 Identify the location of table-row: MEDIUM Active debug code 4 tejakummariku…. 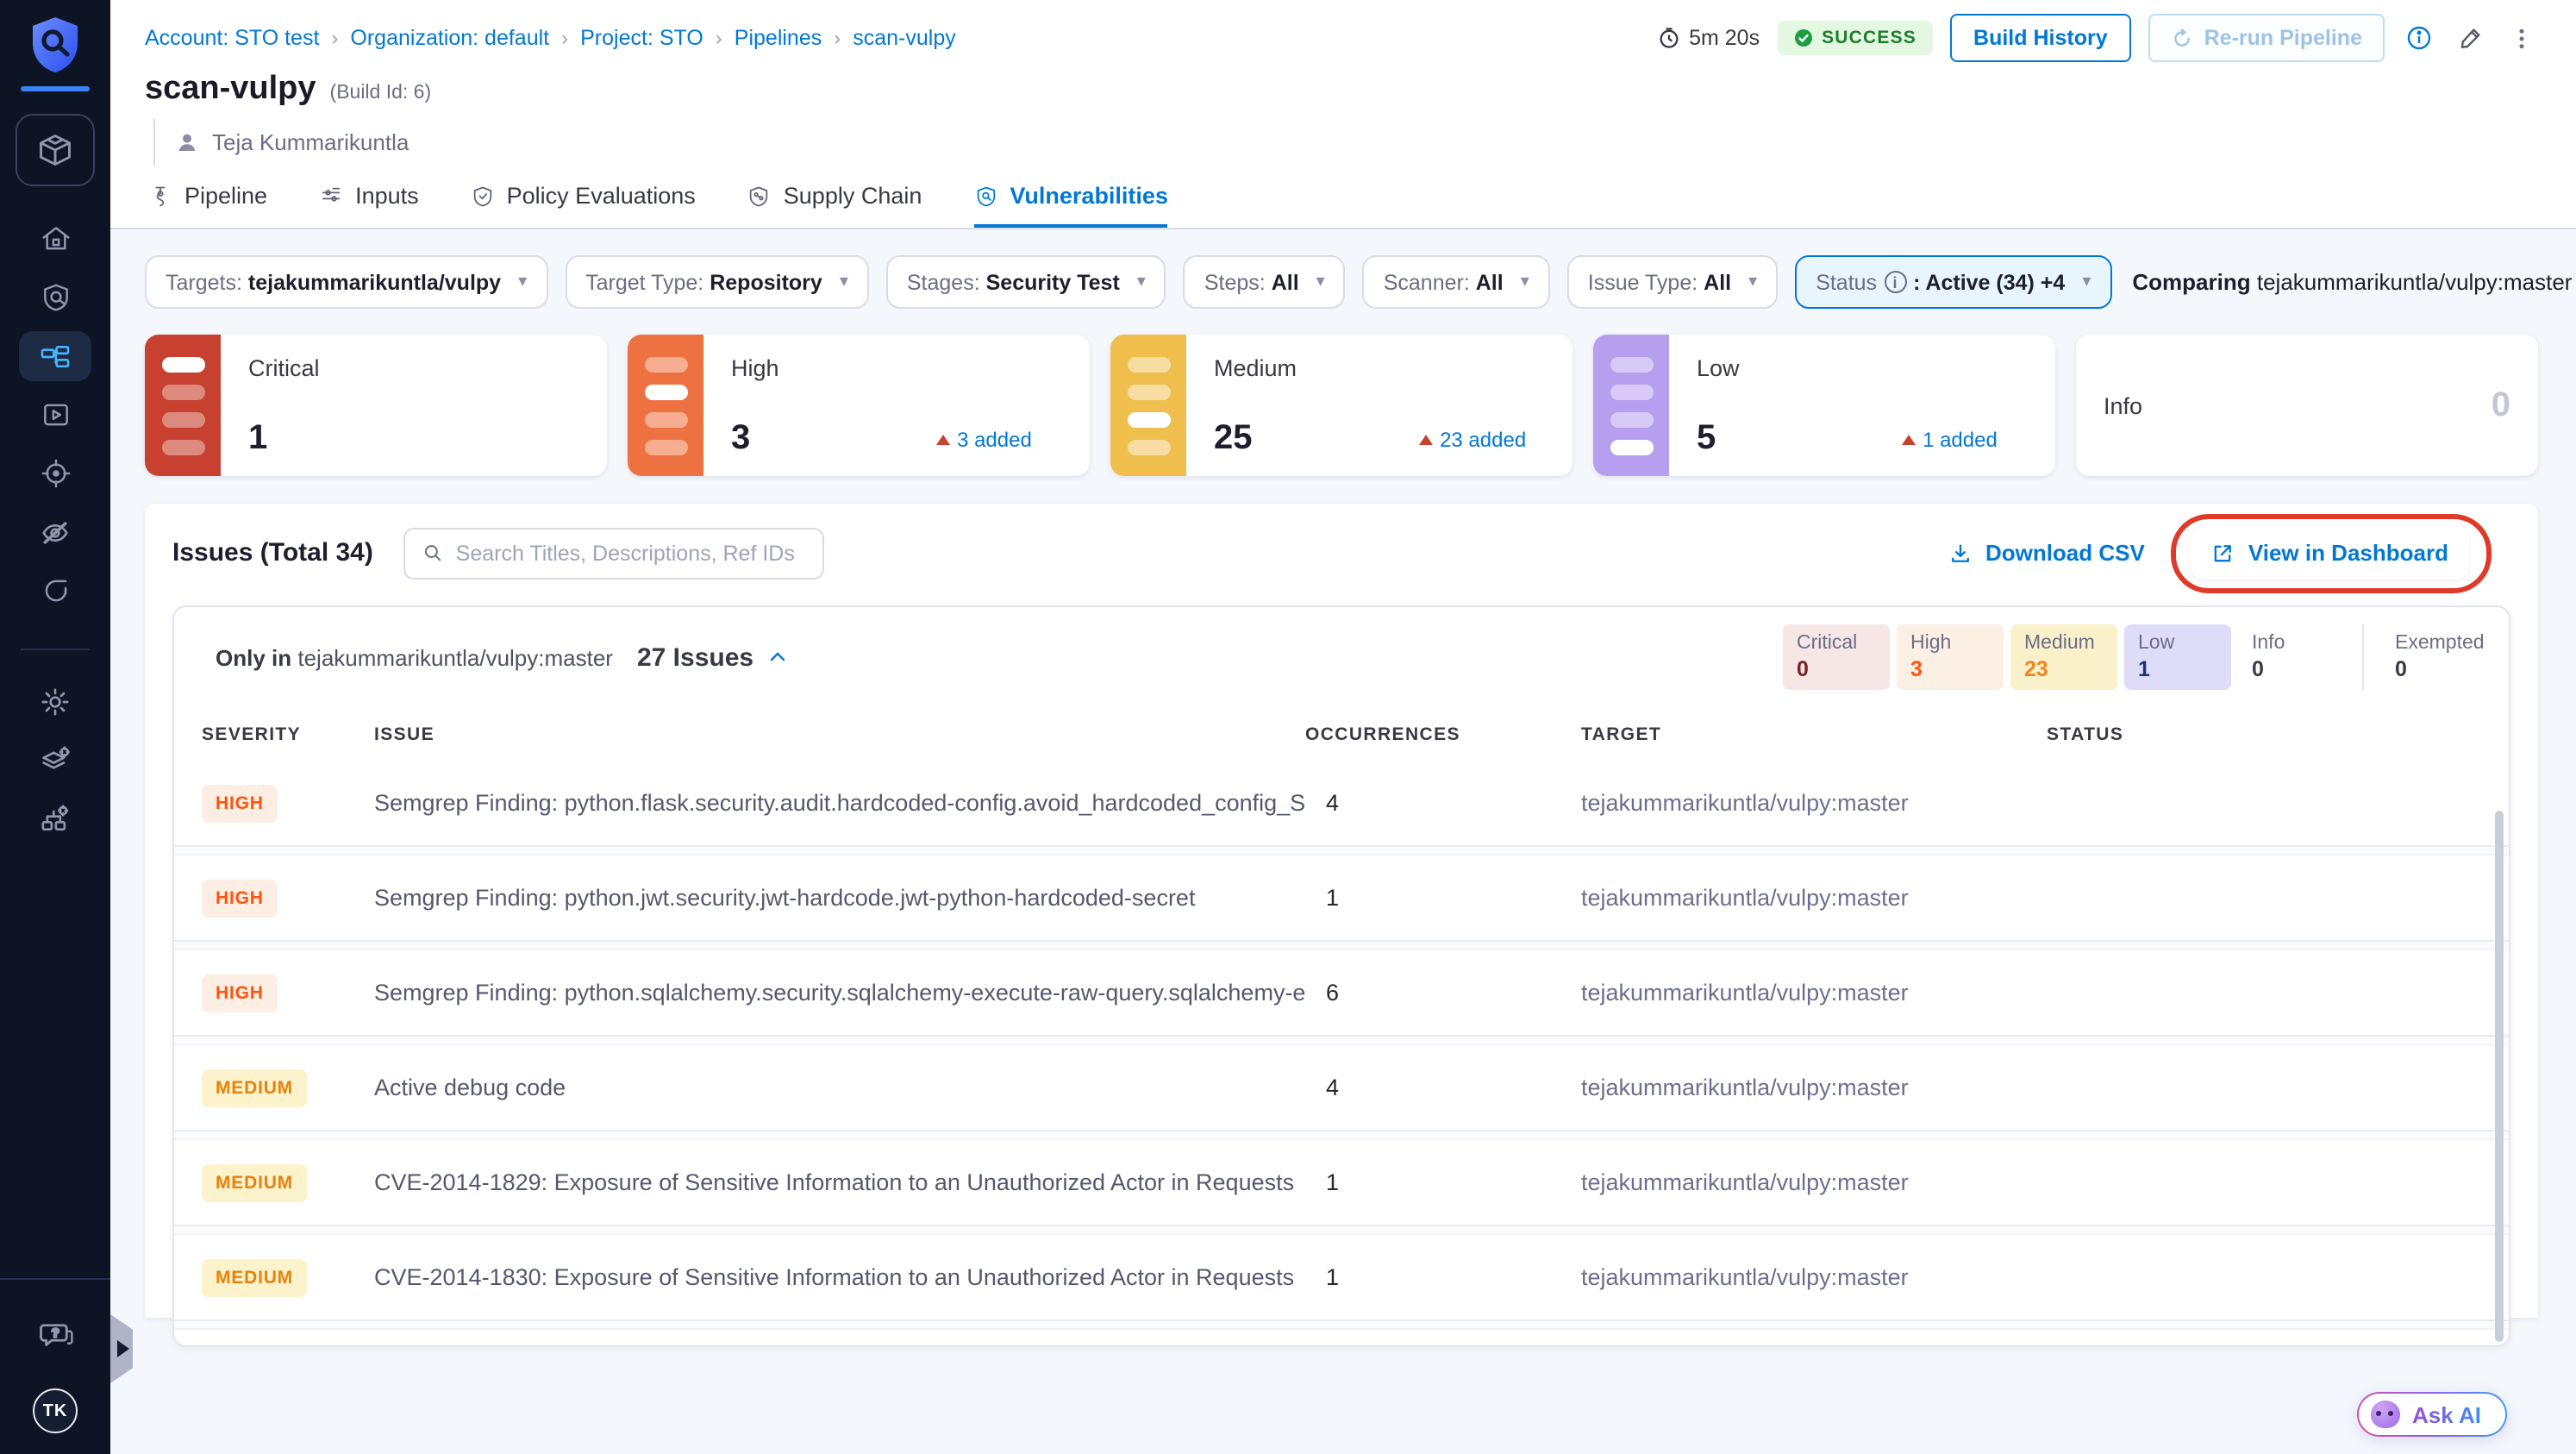
(1342, 1087).